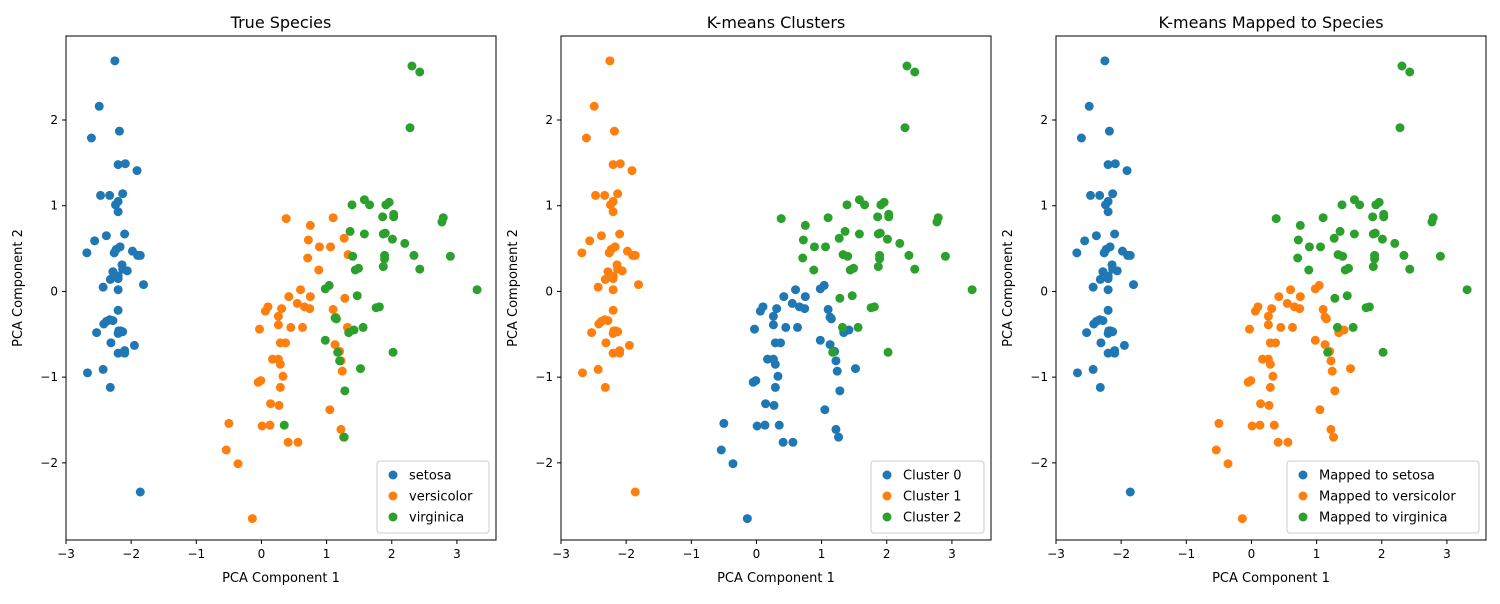  I want to click on series-mapped-to-setosa, so click(1105, 276).